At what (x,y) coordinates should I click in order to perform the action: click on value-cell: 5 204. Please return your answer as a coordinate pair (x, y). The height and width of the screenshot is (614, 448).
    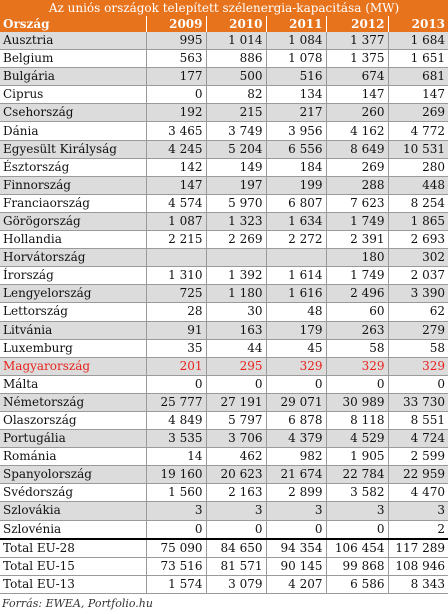
    Looking at the image, I should click on (235, 149).